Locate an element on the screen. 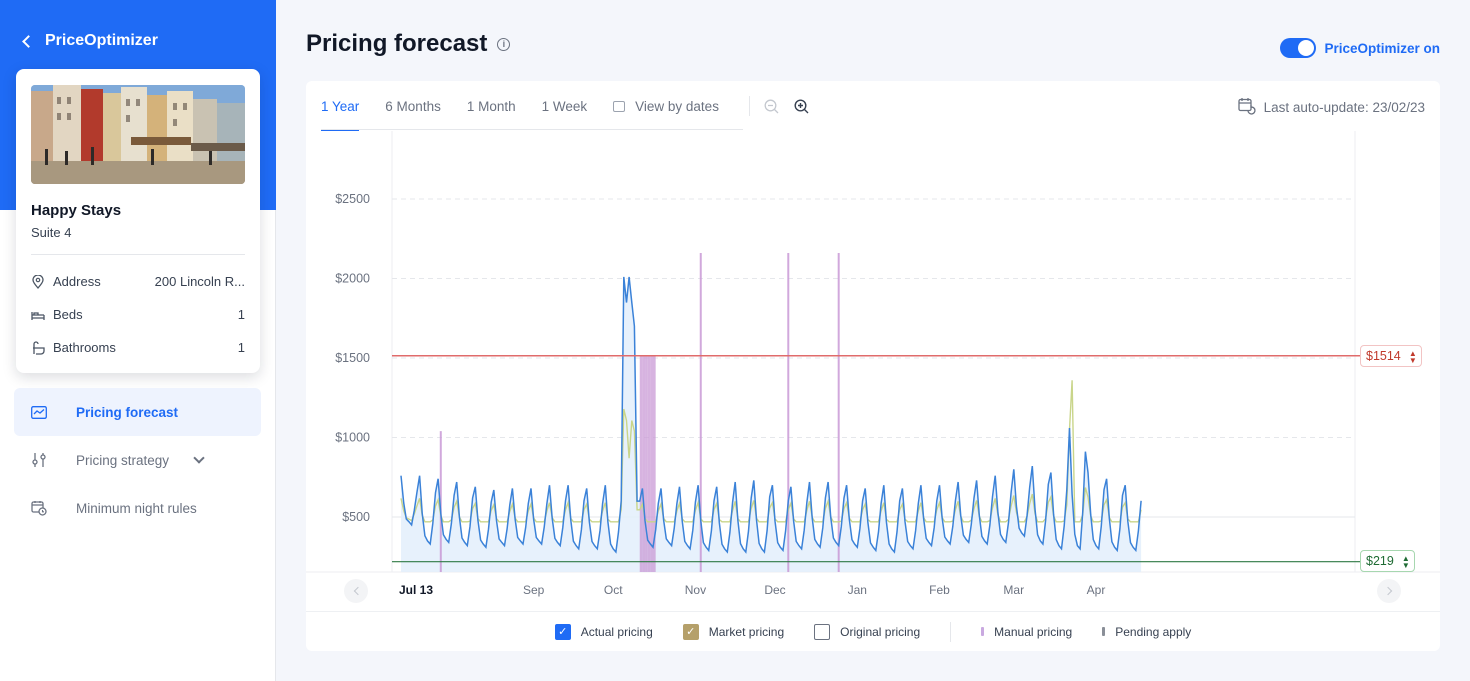 Image resolution: width=1470 pixels, height=681 pixels. info-icon: i is located at coordinates (504, 44).